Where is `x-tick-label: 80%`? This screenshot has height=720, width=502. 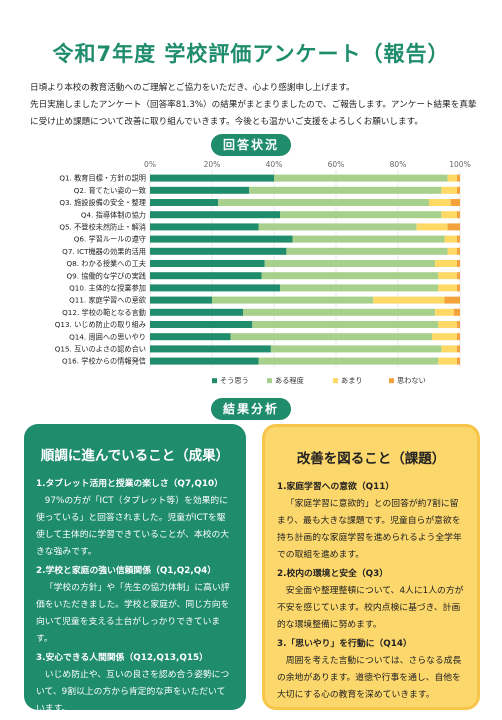 x-tick-label: 80% is located at coordinates (398, 164).